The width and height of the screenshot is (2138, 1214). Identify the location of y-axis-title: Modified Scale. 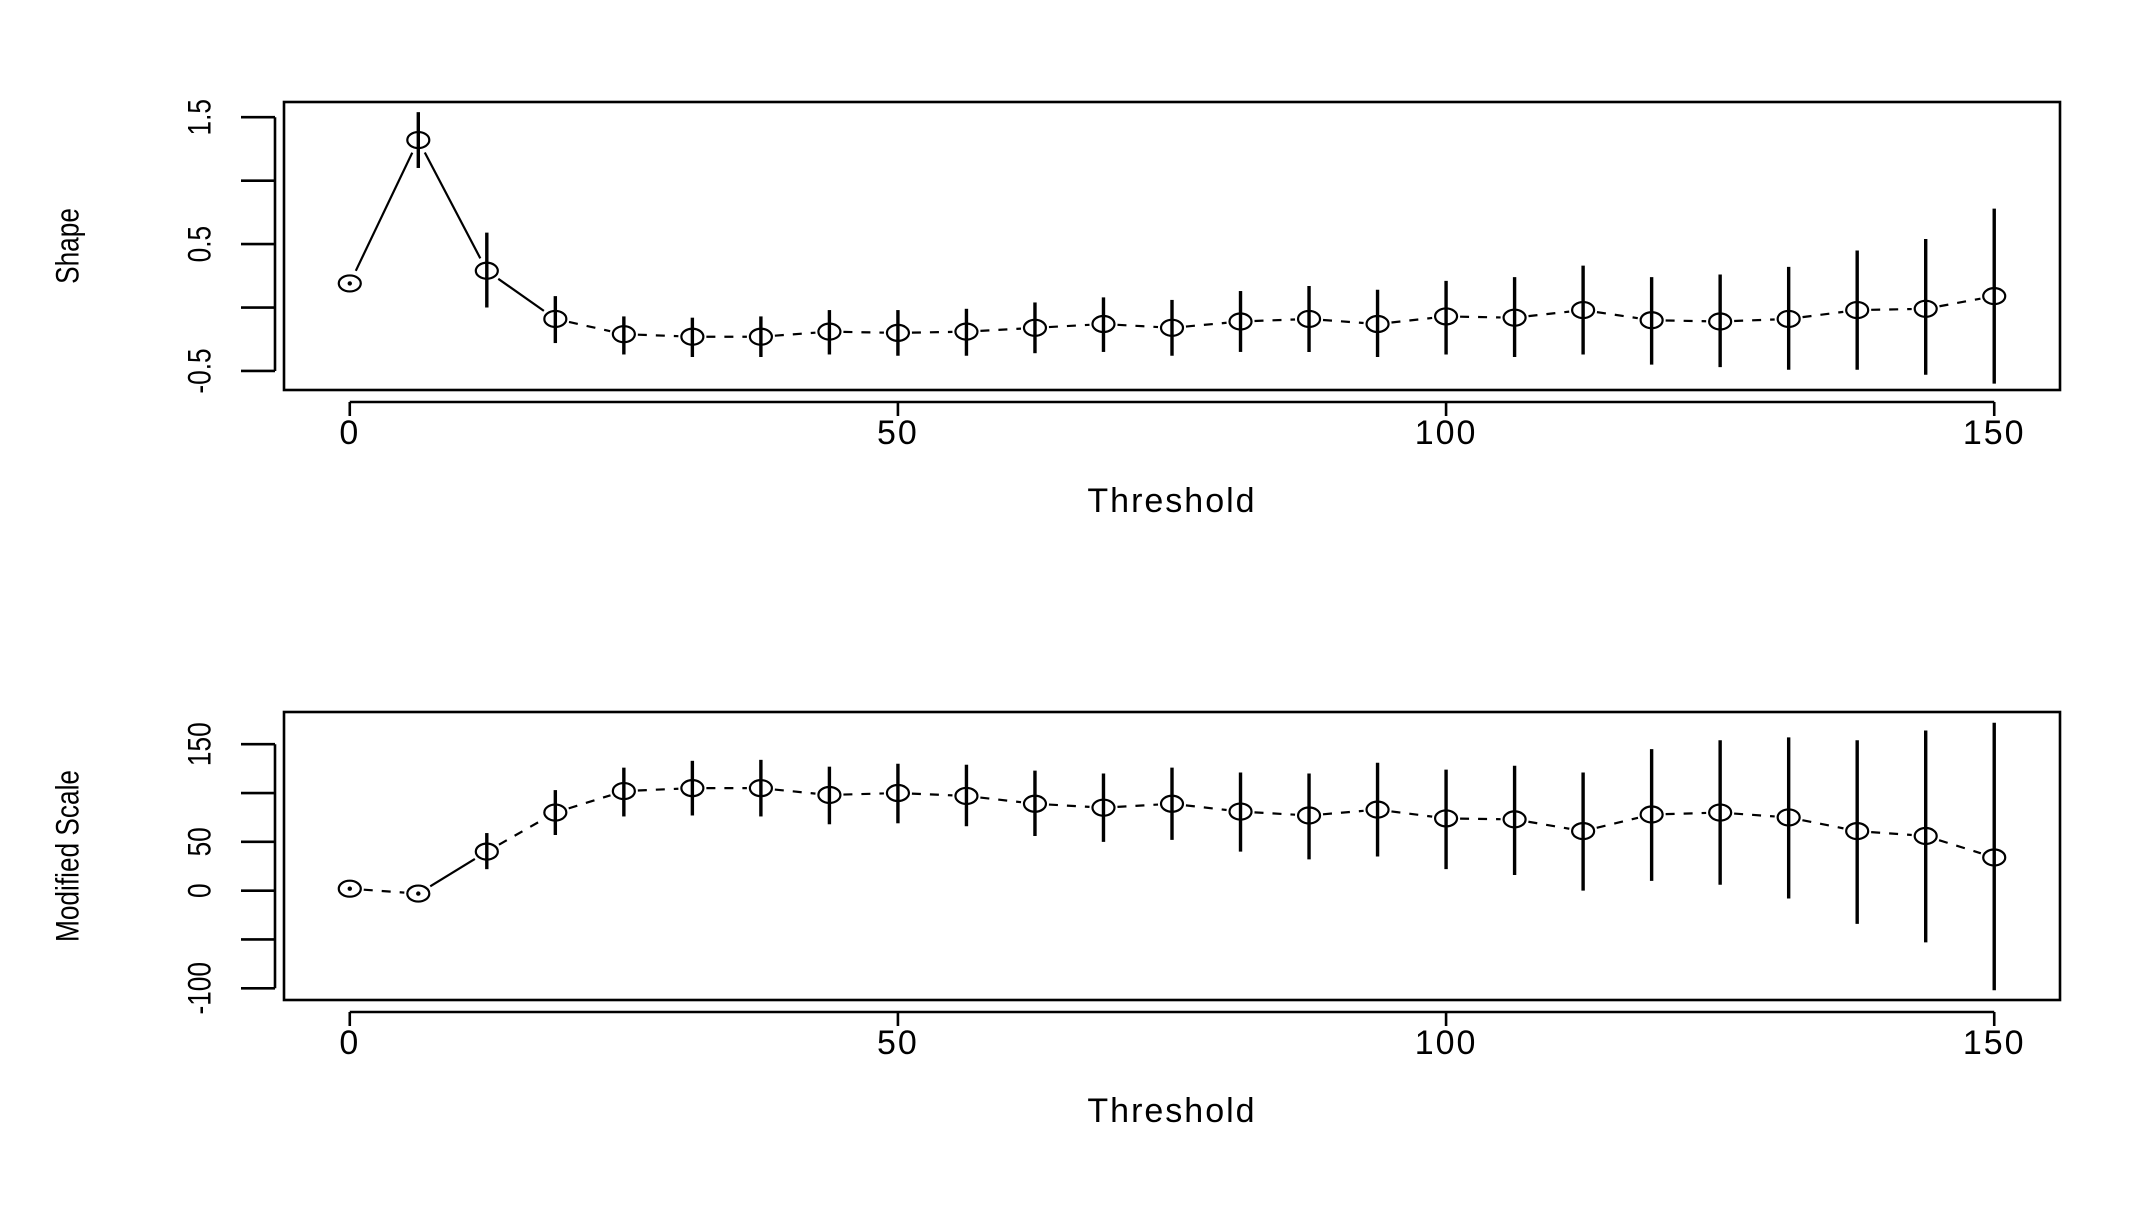
(68, 856).